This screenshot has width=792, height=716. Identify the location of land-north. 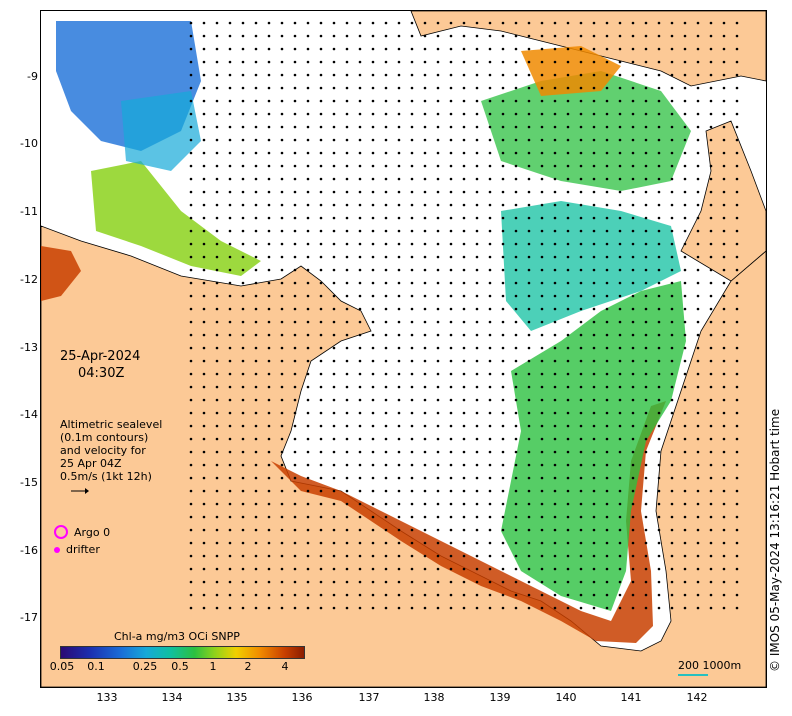
(588, 49).